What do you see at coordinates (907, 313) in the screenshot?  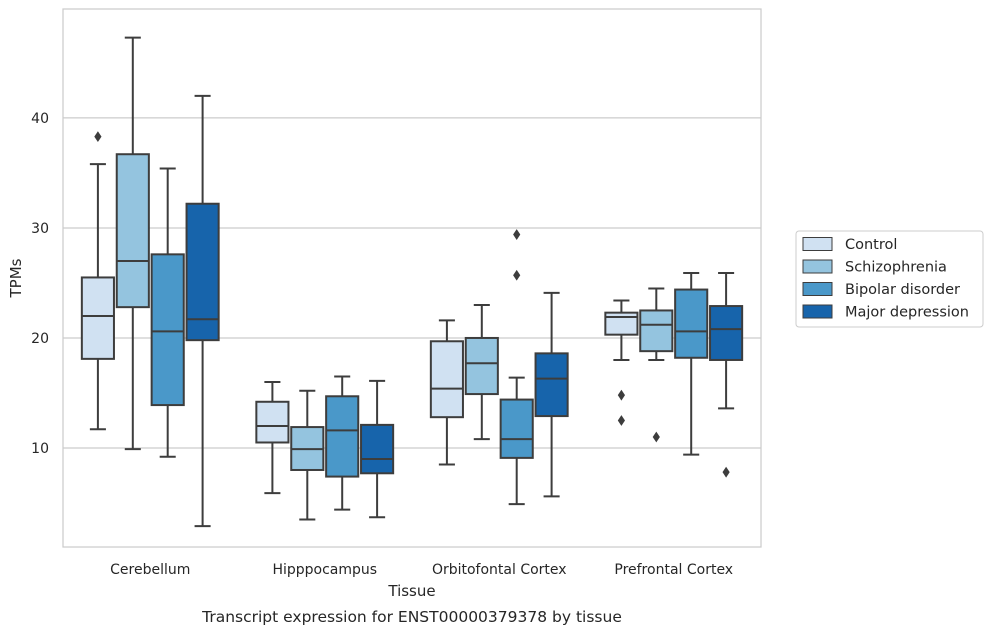 I see `legend-label: Major depression` at bounding box center [907, 313].